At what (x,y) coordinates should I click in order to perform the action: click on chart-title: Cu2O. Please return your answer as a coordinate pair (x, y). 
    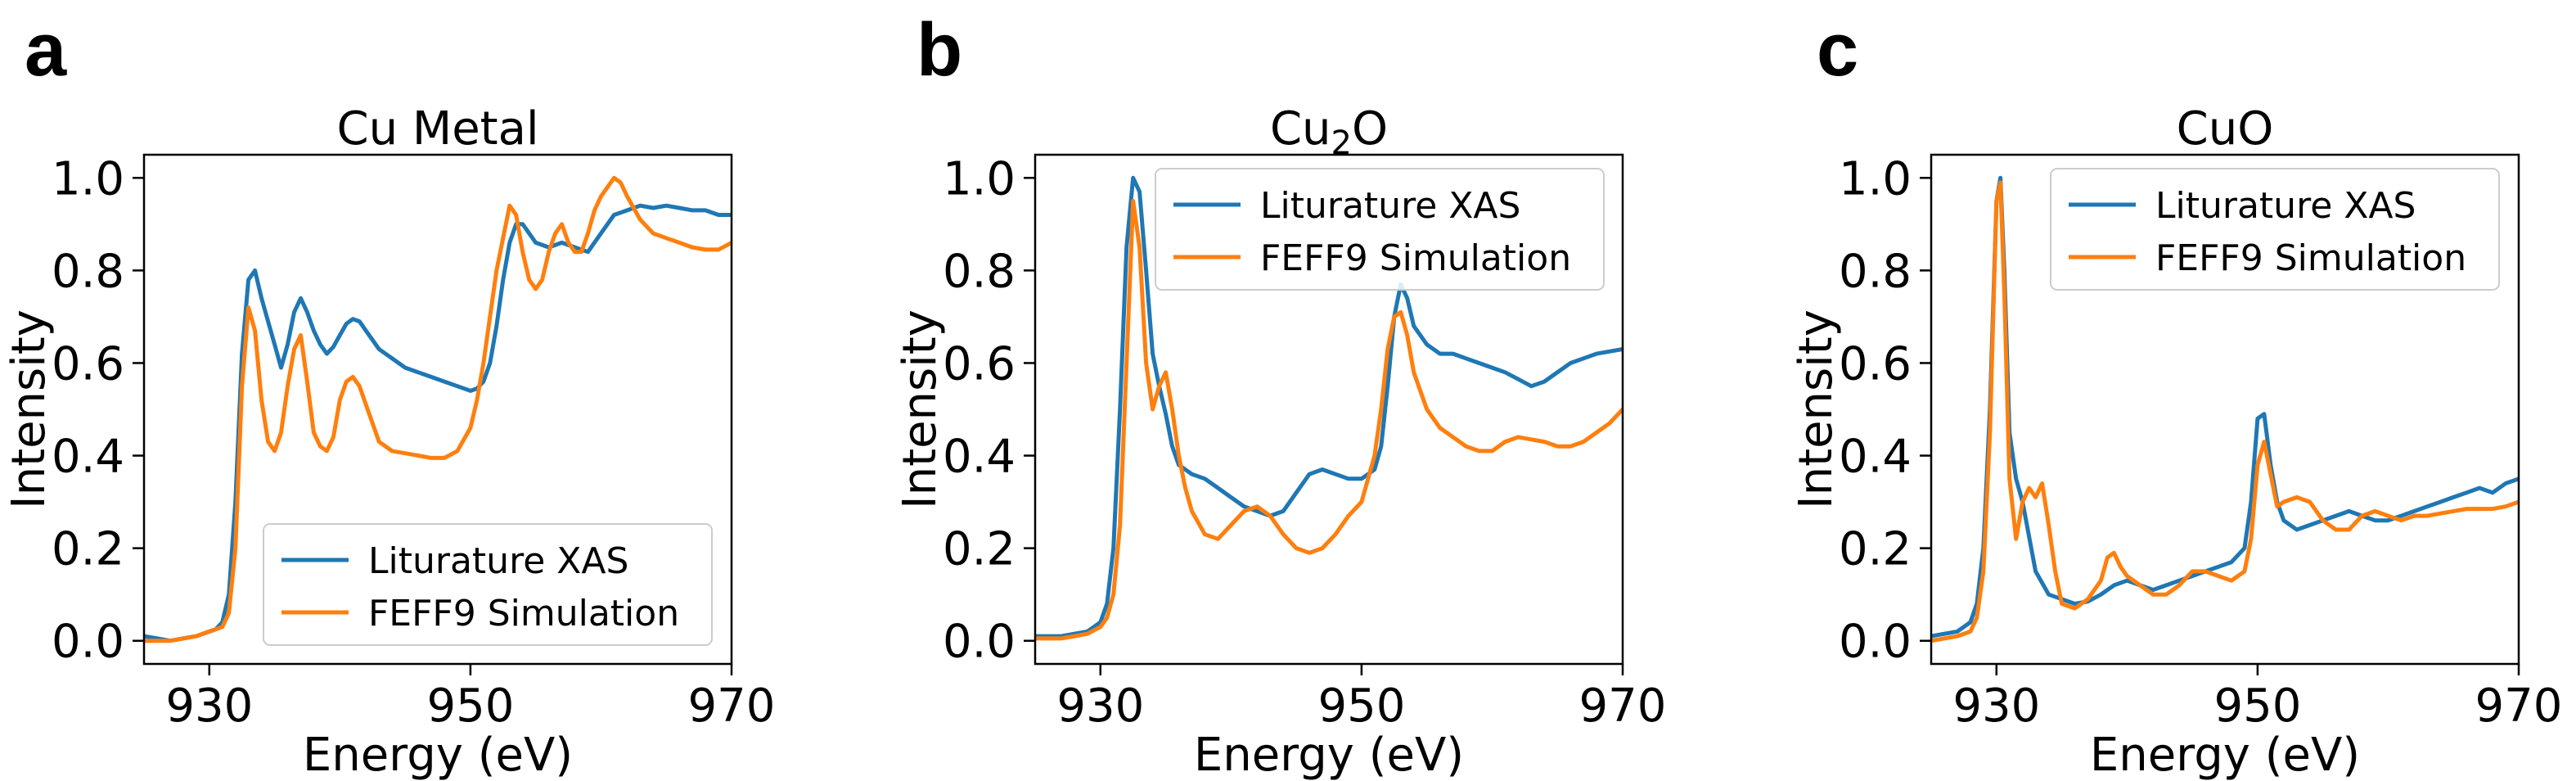
    Looking at the image, I should click on (1329, 132).